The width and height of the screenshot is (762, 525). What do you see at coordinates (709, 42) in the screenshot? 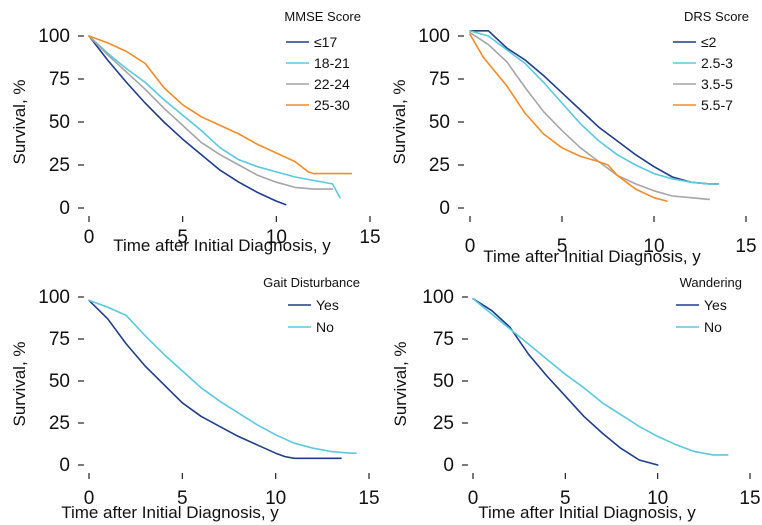
I see `legend-label: ≤2` at bounding box center [709, 42].